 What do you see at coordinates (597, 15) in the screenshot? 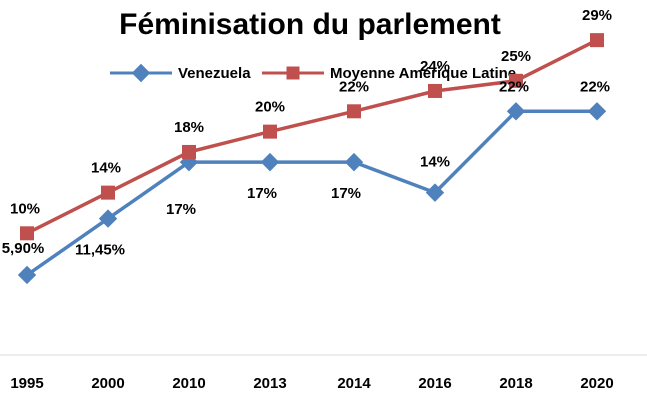
I see `data-label-moyenne-2020: 29%` at bounding box center [597, 15].